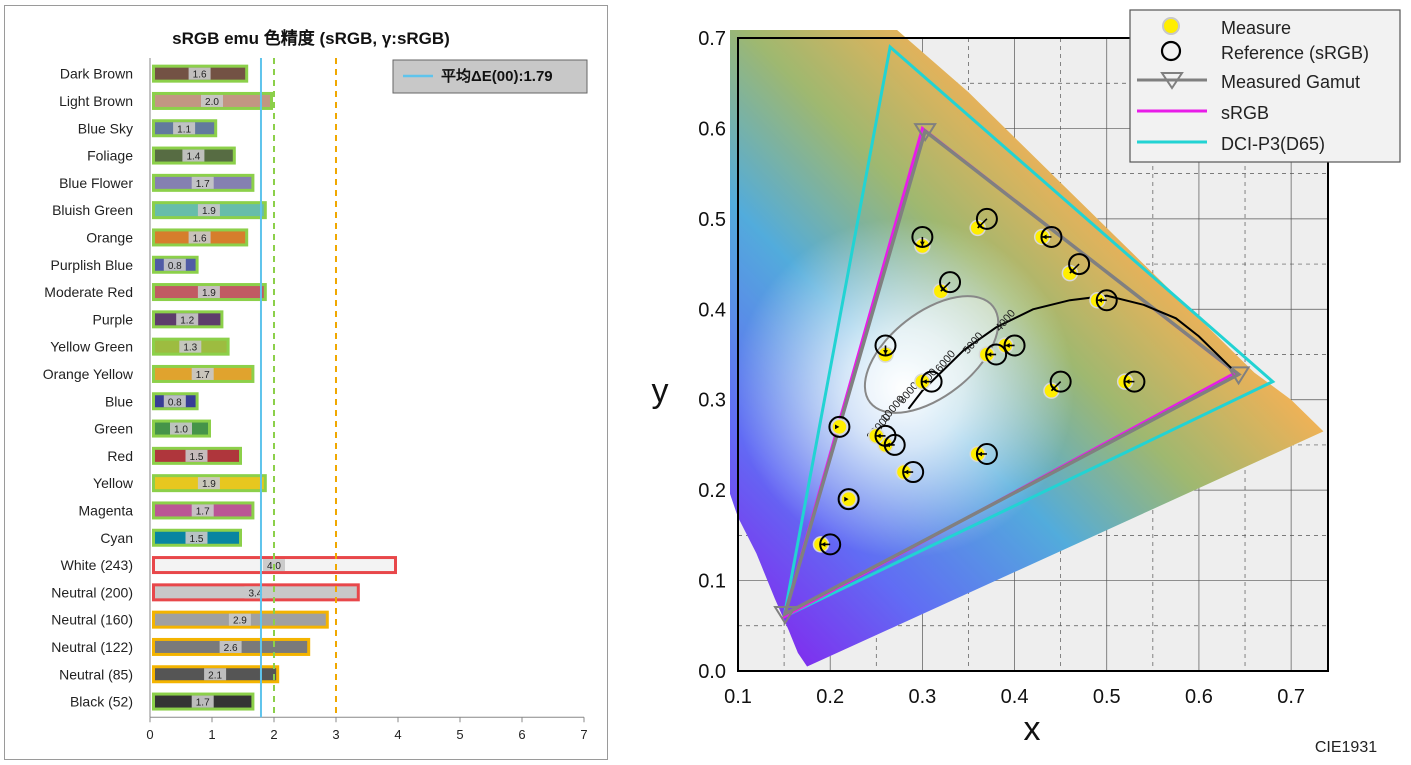 The image size is (1411, 765). Describe the element at coordinates (197, 457) in the screenshot. I see `bar-value-label: 1.5` at that location.